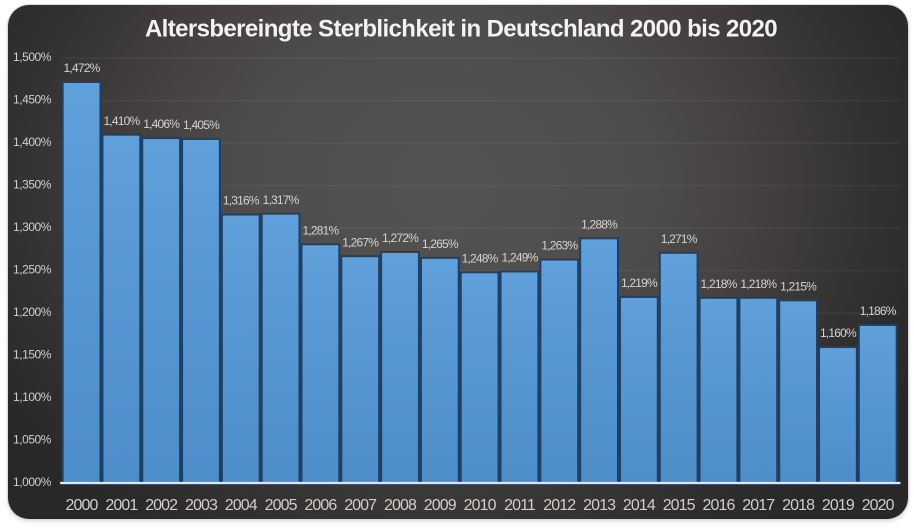  Describe the element at coordinates (877, 311) in the screenshot. I see `svg-text: 1,186%` at that location.